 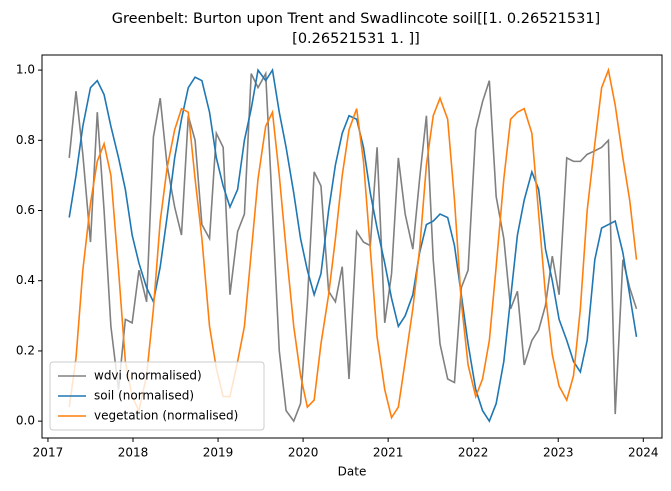 What do you see at coordinates (133, 453) in the screenshot?
I see `x-tick-label: 2018` at bounding box center [133, 453].